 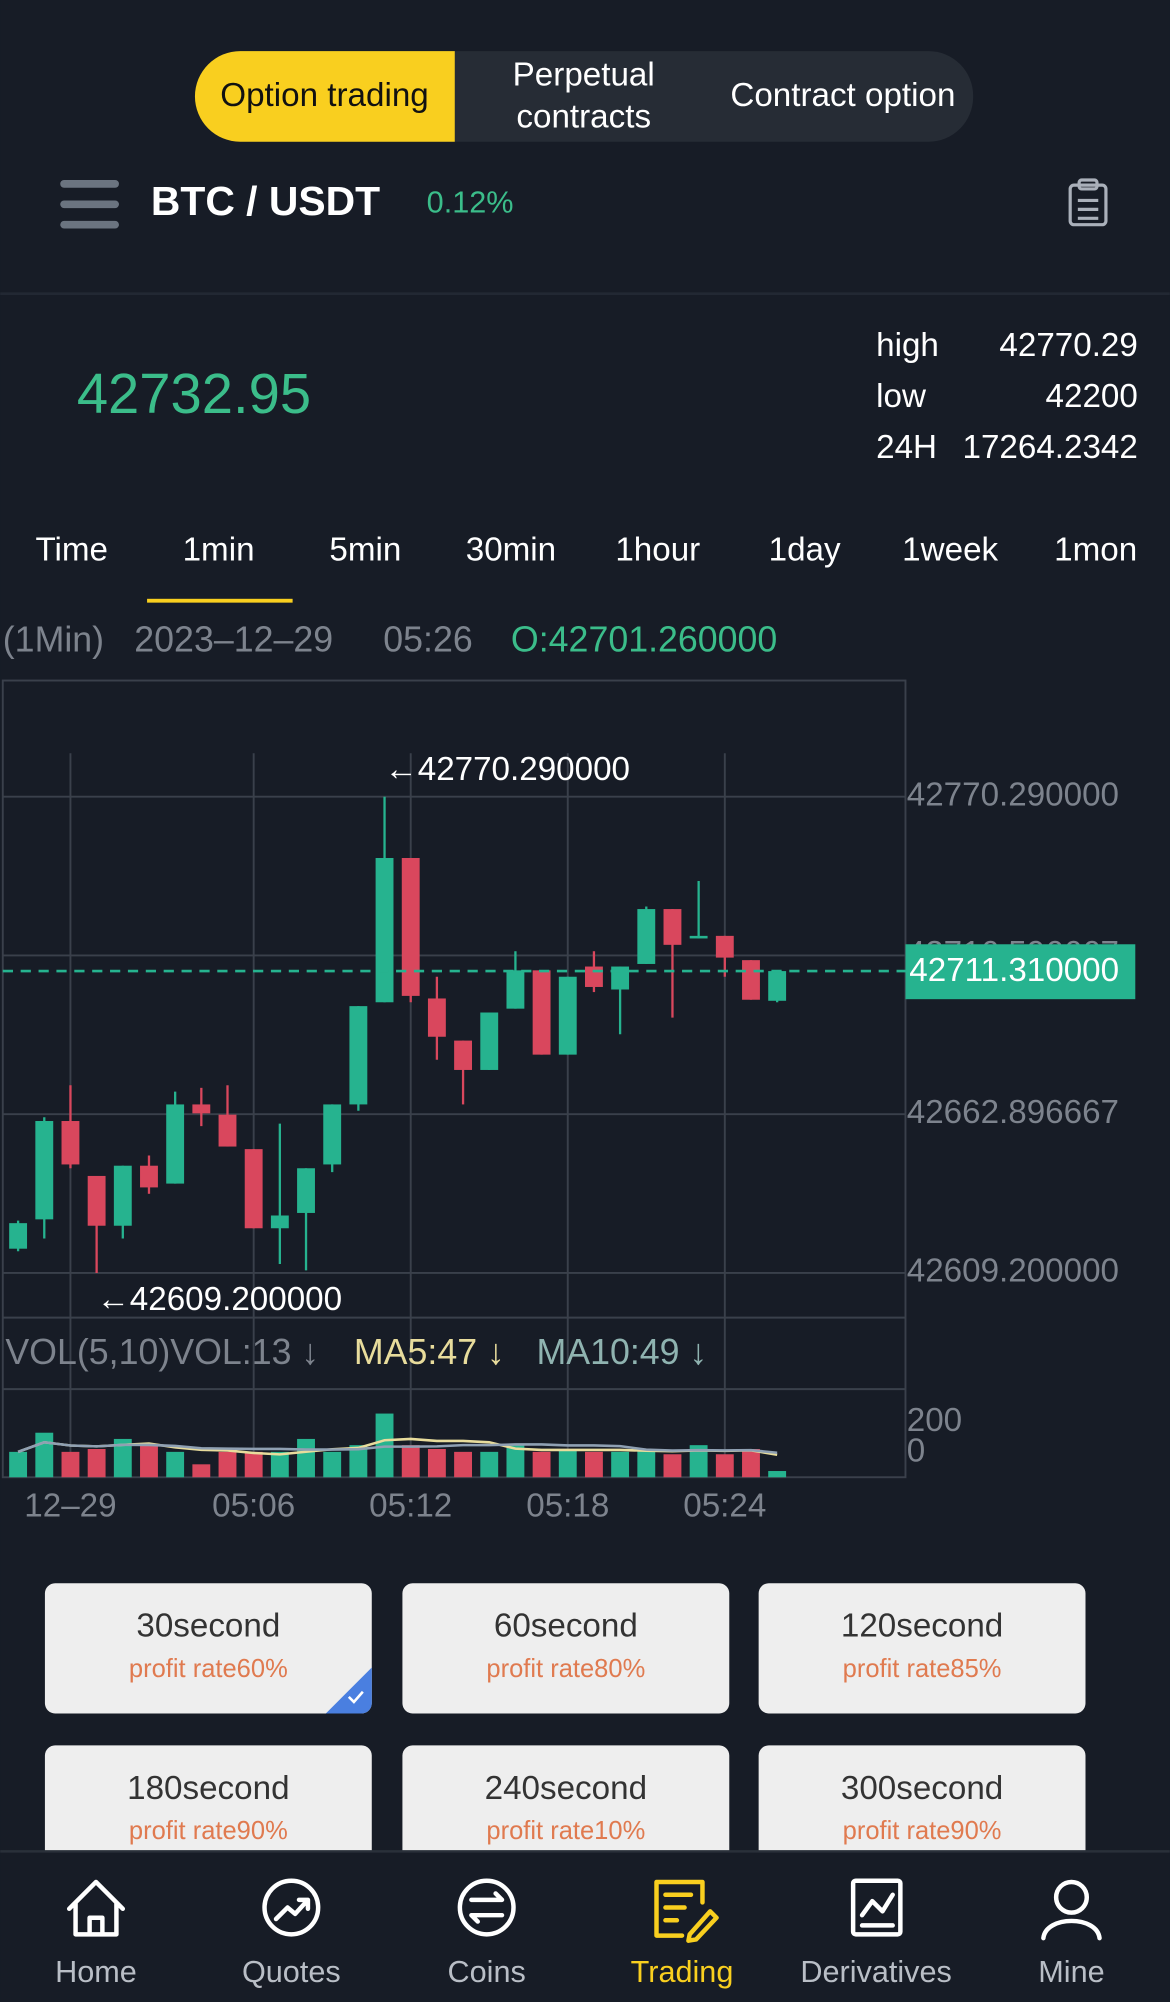 I want to click on nav-bar, so click(x=585, y=1926).